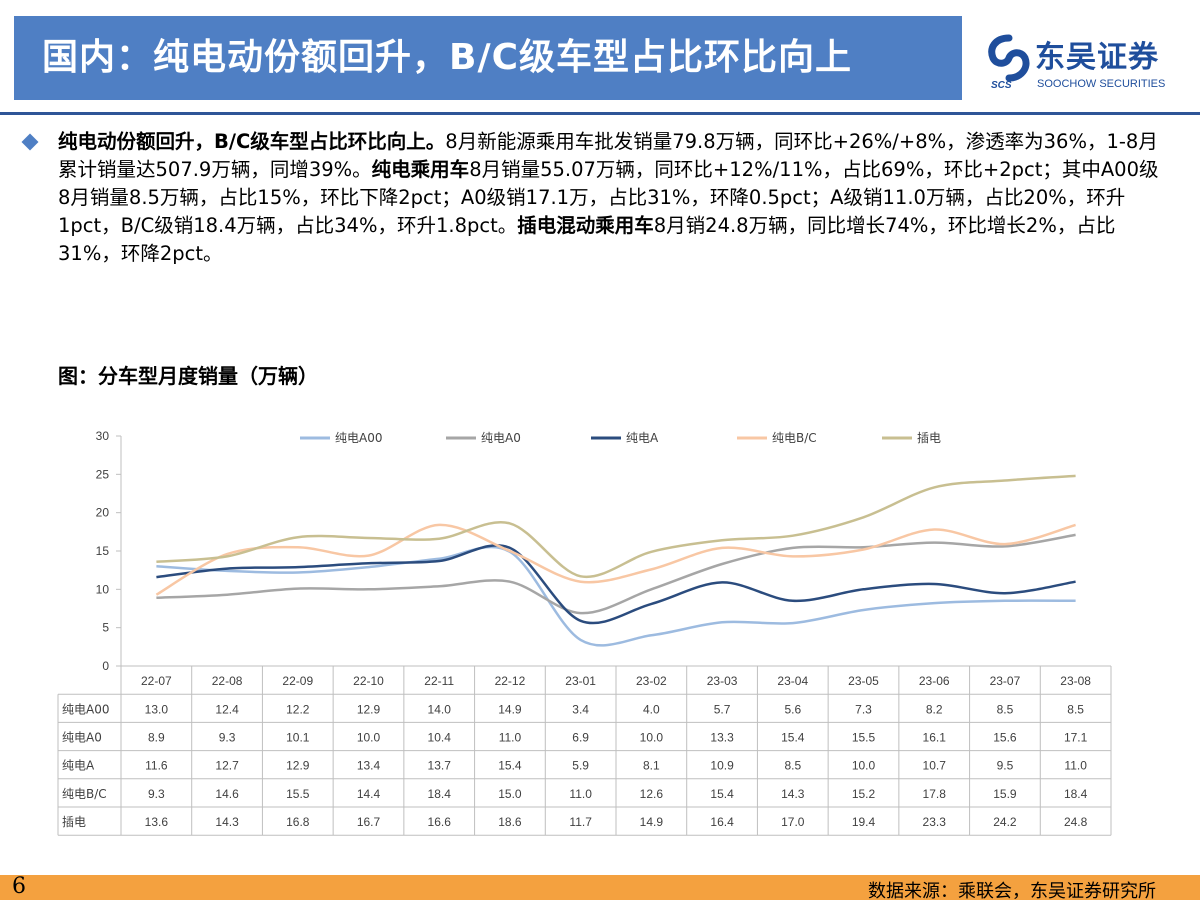 This screenshot has width=1200, height=903. Describe the element at coordinates (358, 438) in the screenshot. I see `legend-label: 纯电A00` at that location.